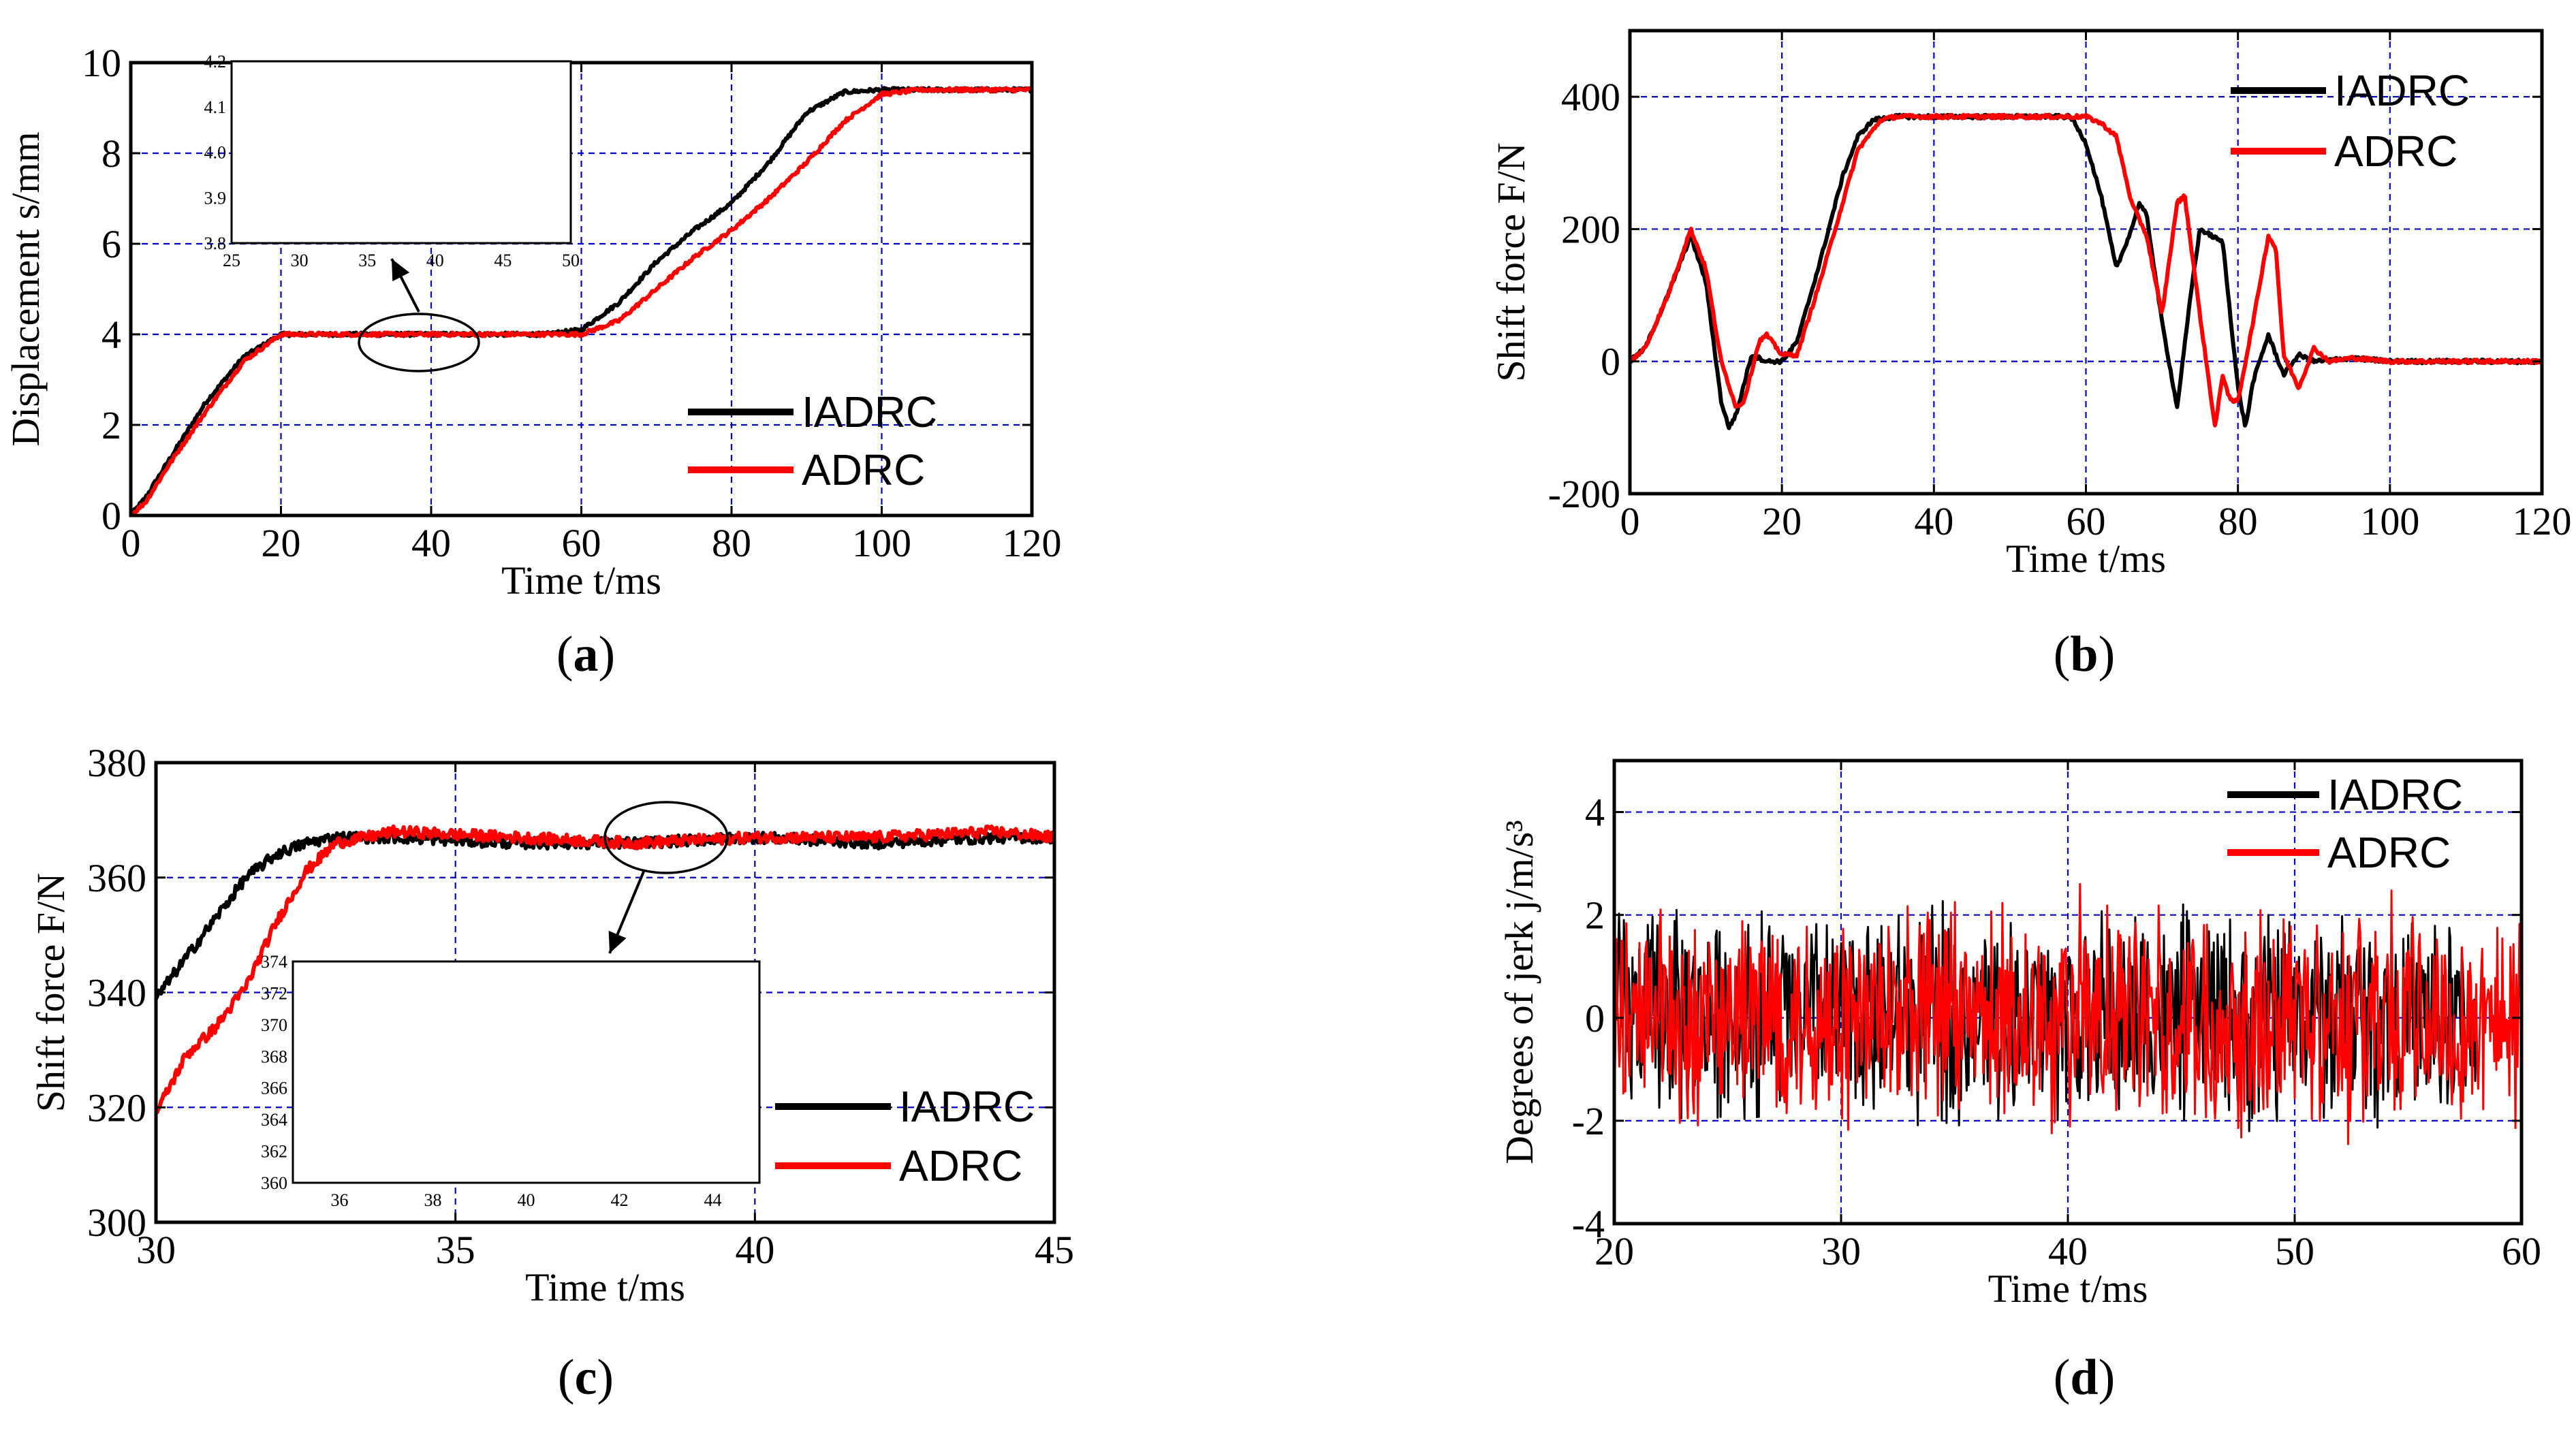 This screenshot has height=1432, width=2576. I want to click on inset-y-tick-label: 360, so click(274, 1183).